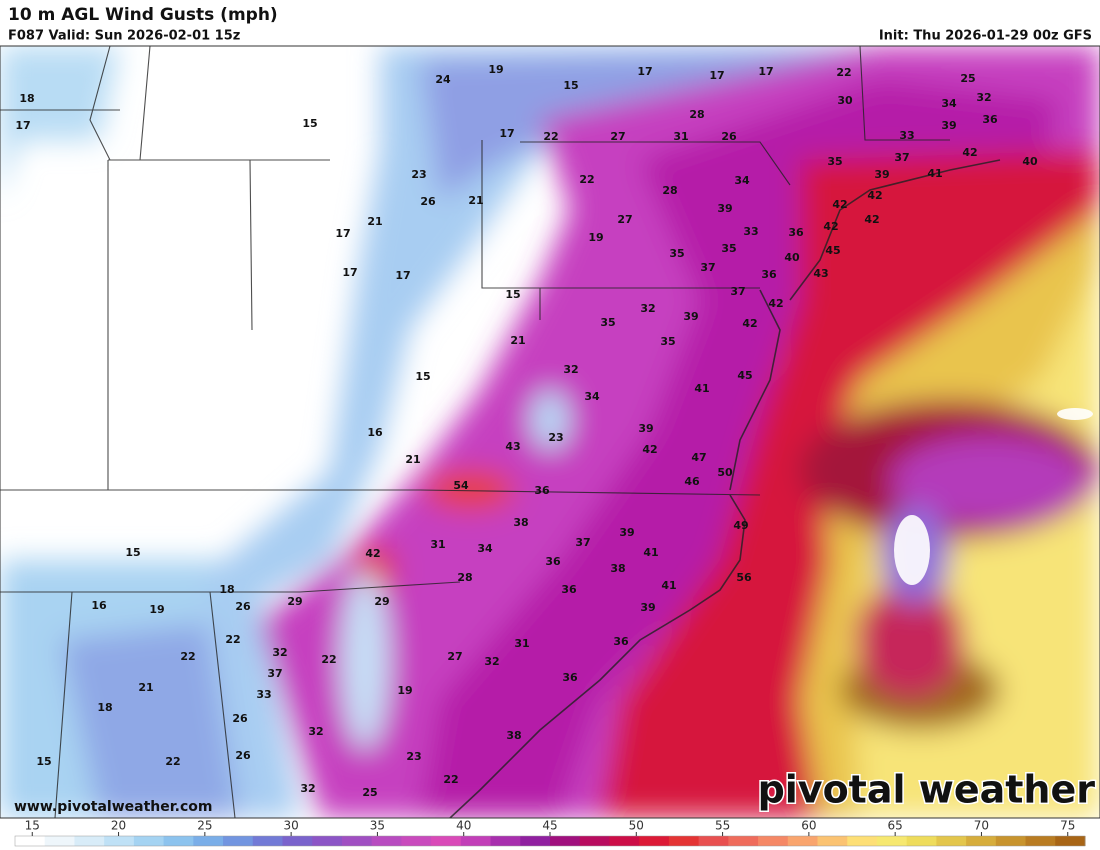 This screenshot has width=1100, height=850. Describe the element at coordinates (369, 792) in the screenshot. I see `gust-label: 25` at that location.